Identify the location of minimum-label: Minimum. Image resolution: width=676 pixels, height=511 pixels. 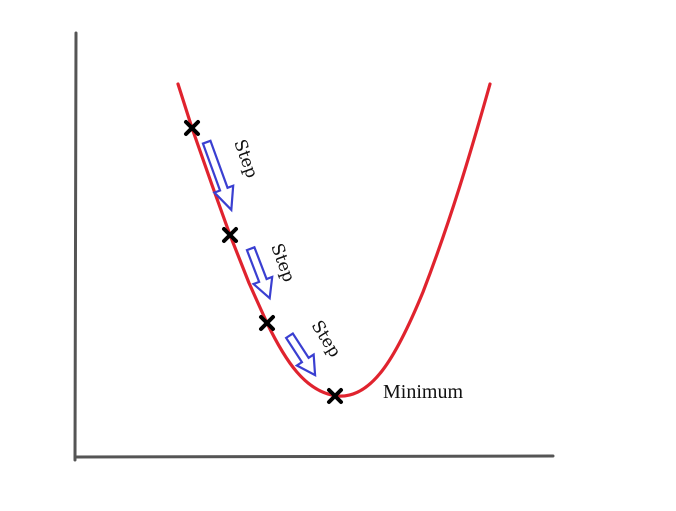
(423, 392).